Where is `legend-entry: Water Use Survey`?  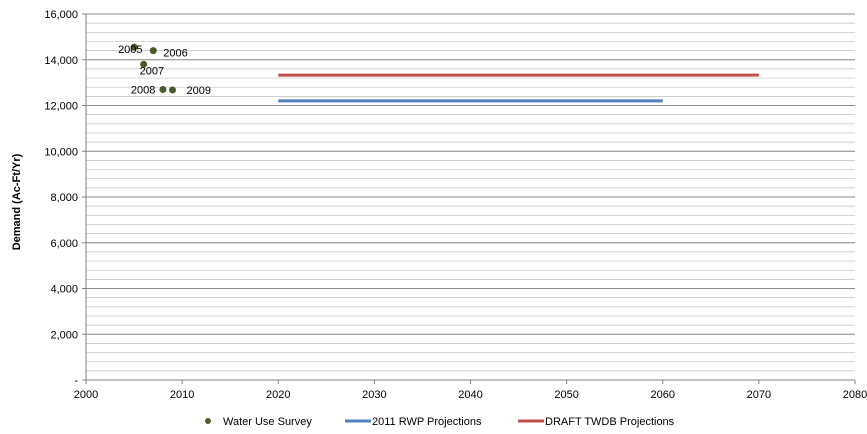 legend-entry: Water Use Survey is located at coordinates (267, 422).